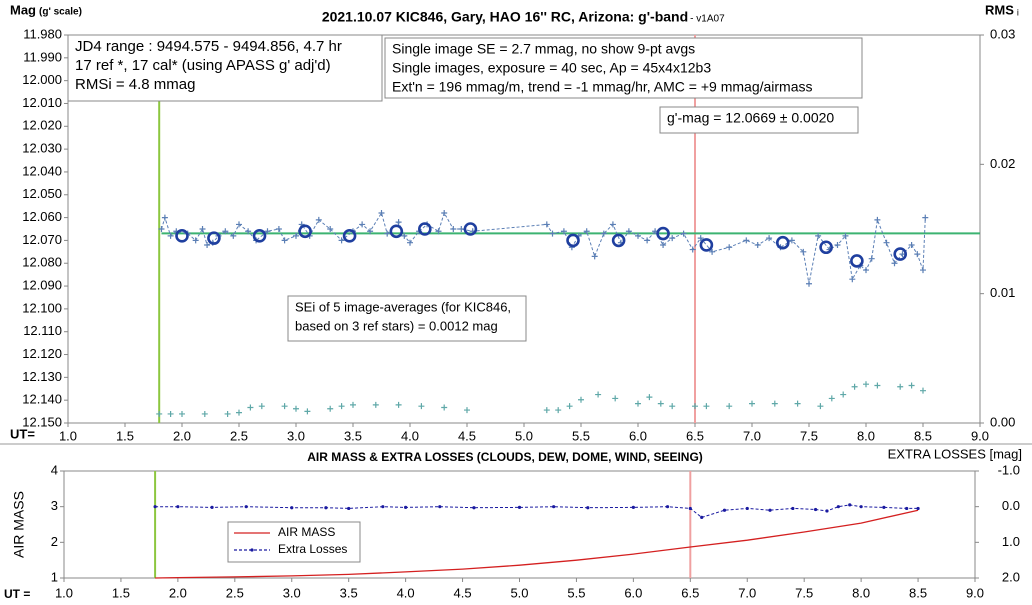  Describe the element at coordinates (707, 19) in the screenshot. I see `chart-subtitle: - v1A07` at that location.